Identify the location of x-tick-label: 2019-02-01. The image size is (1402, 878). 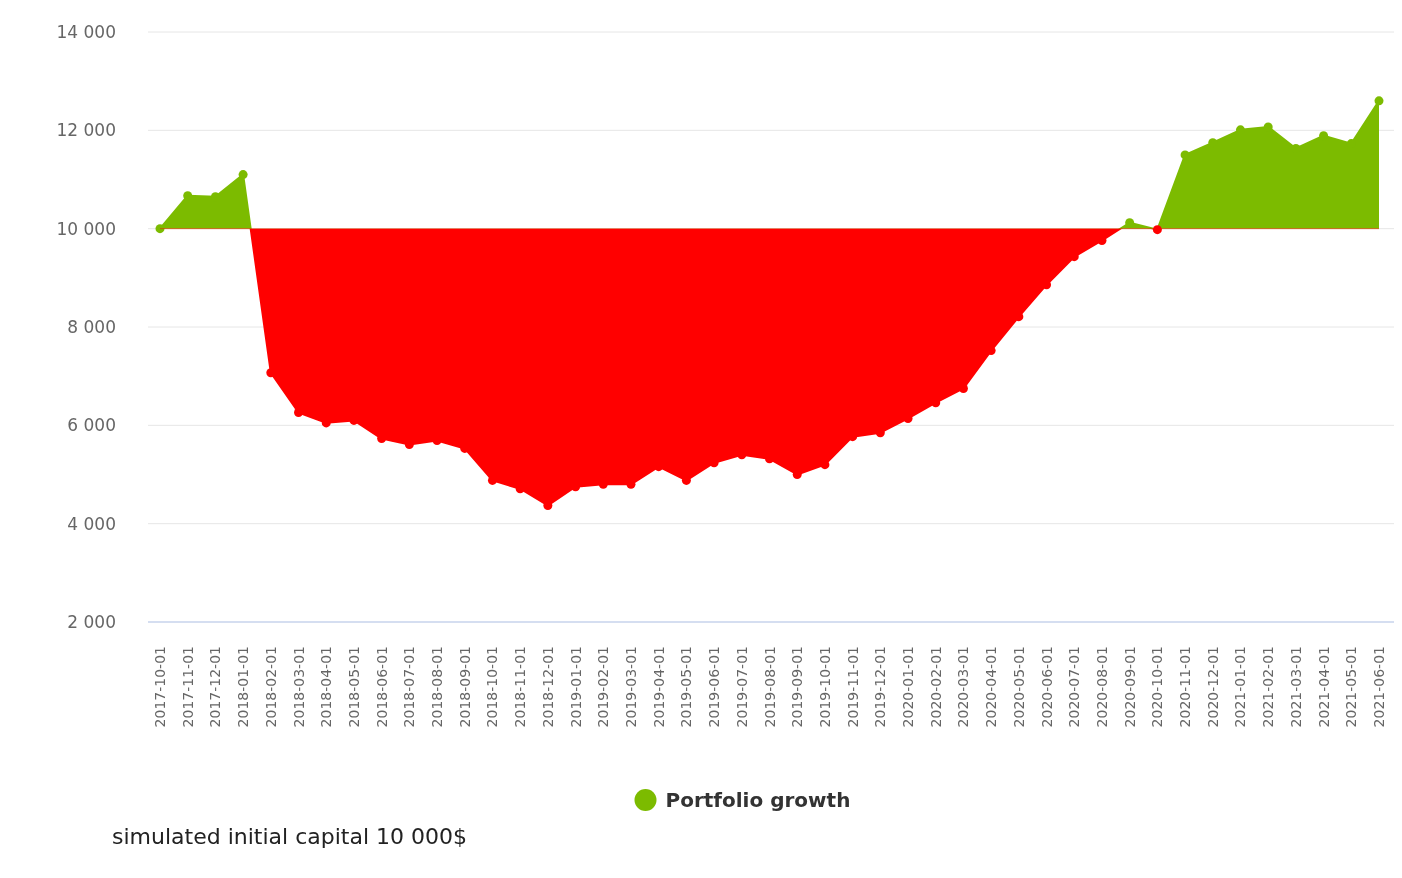
(603, 687).